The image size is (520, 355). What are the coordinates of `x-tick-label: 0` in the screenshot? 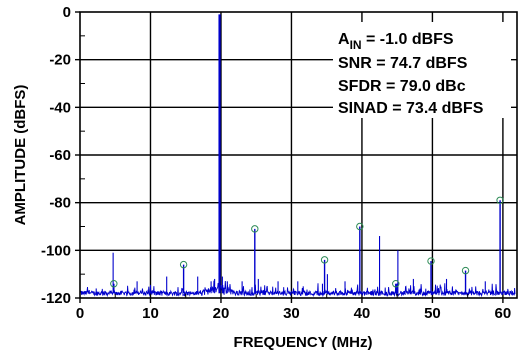 It's located at (80, 313).